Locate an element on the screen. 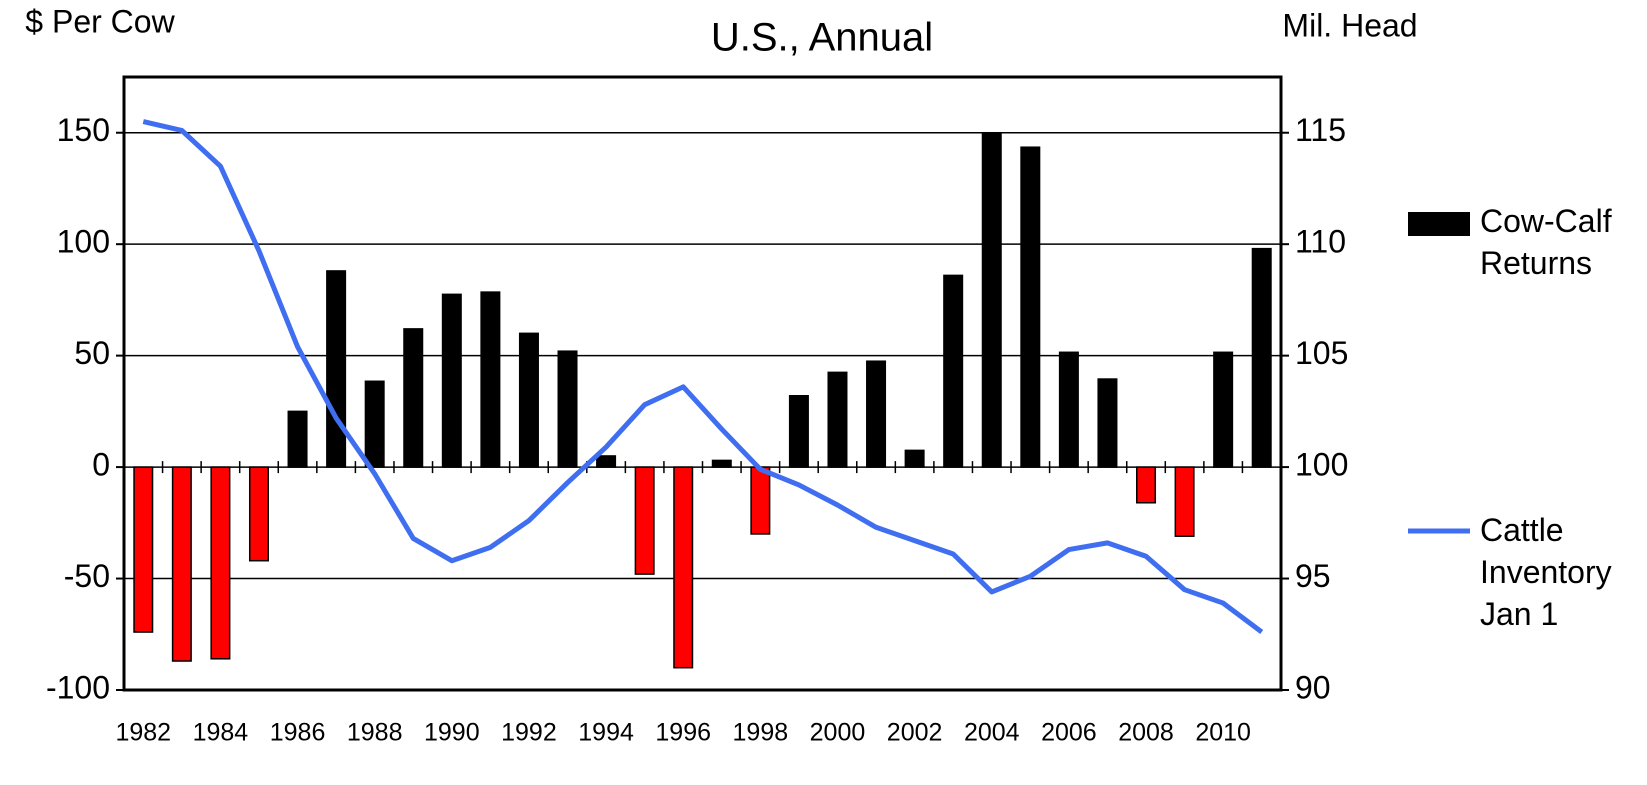 The height and width of the screenshot is (785, 1647). x-tick-label: 1992 is located at coordinates (529, 733).